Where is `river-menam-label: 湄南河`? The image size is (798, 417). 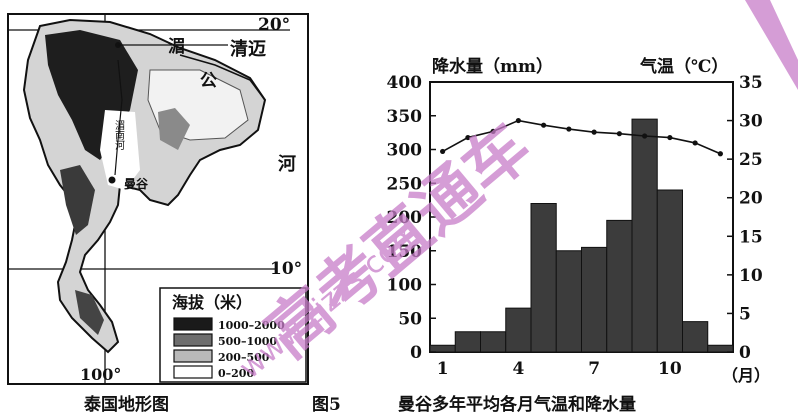
river-menam-label: 湄南河 is located at coordinates (119, 135).